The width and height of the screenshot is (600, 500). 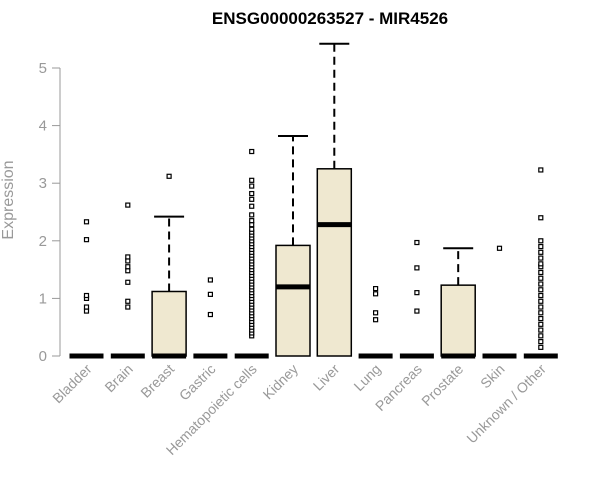 What do you see at coordinates (43, 126) in the screenshot?
I see `y-tick-label: 4` at bounding box center [43, 126].